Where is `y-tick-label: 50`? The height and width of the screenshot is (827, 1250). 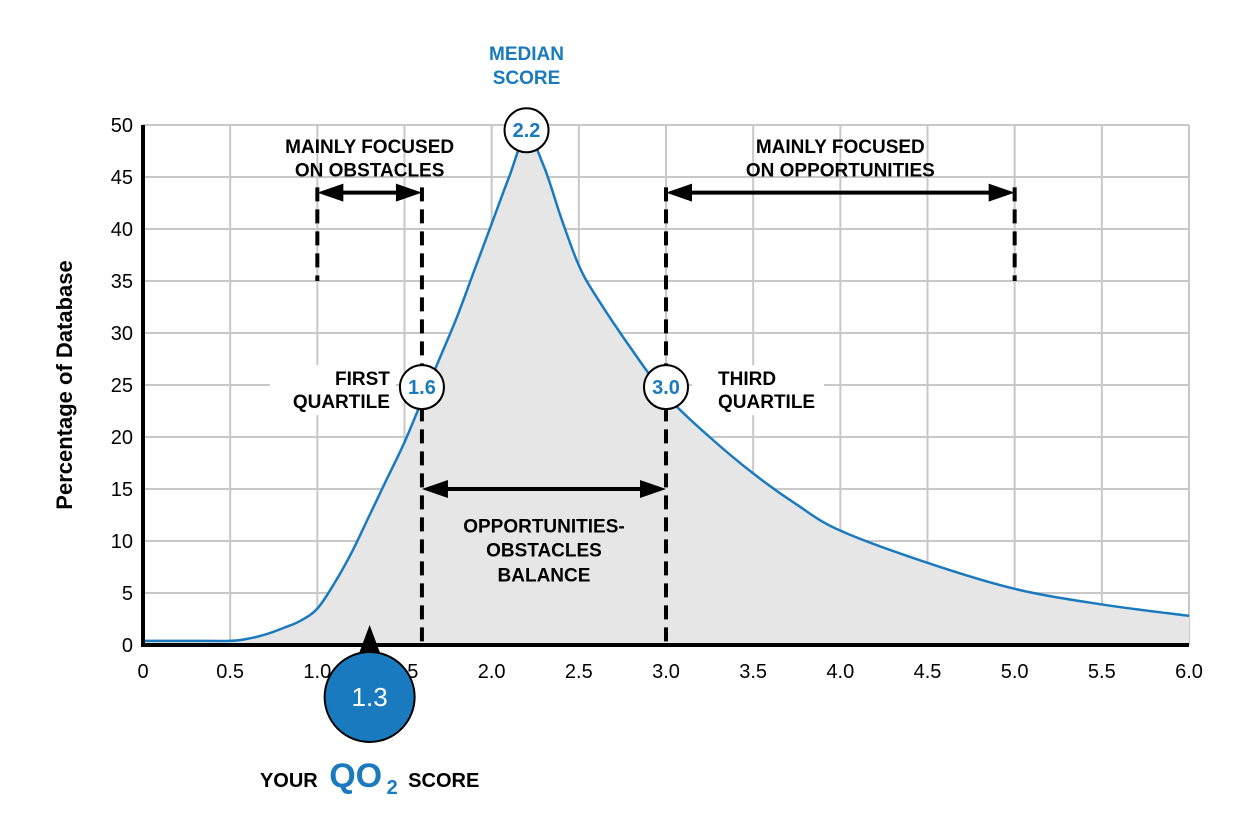 y-tick-label: 50 is located at coordinates (122, 126).